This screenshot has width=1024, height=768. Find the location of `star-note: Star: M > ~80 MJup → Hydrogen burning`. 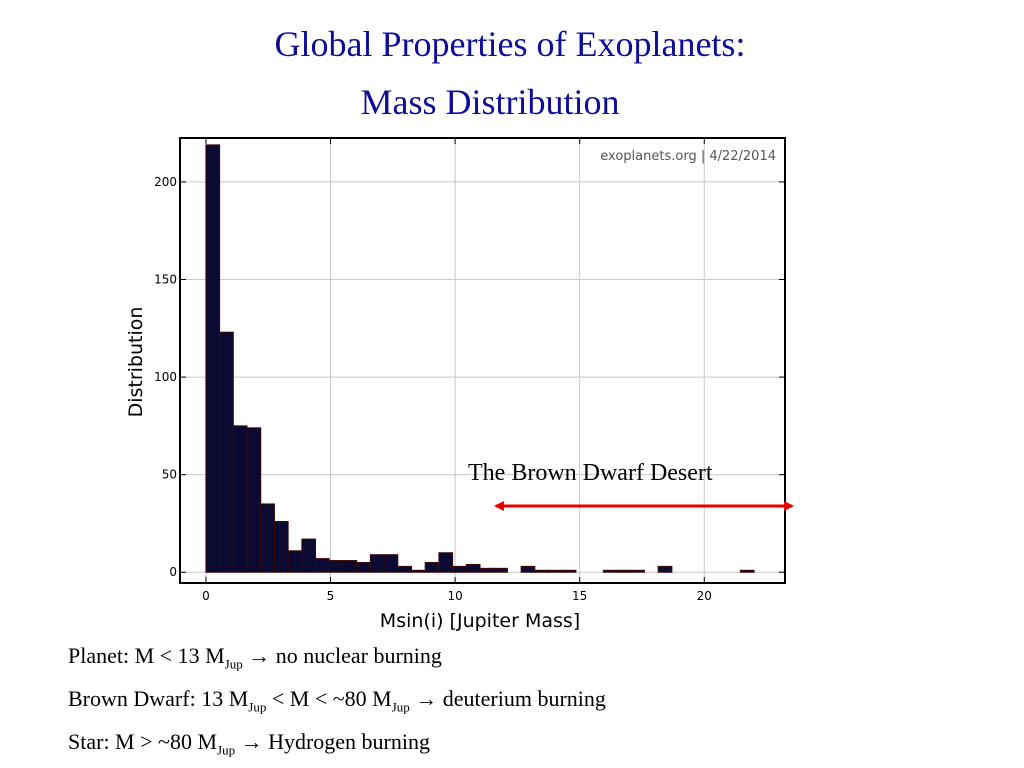

star-note: Star: M > ~80 MJup → Hydrogen burning is located at coordinates (249, 743).